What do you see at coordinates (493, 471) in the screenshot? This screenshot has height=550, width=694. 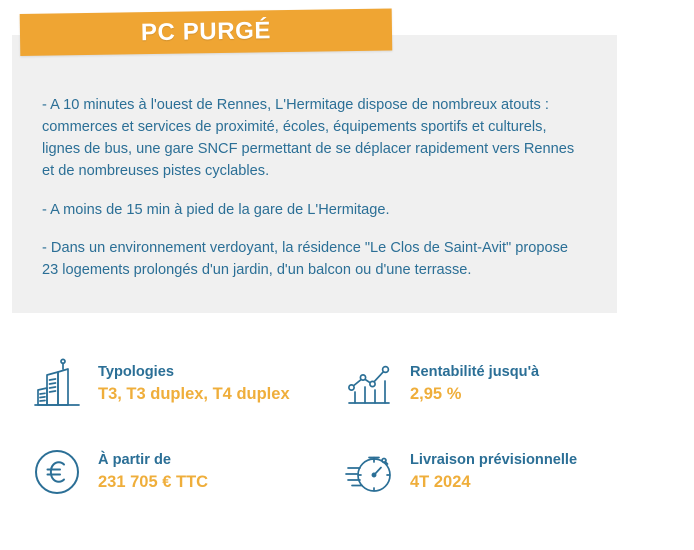 I see `feature-text-livraison: Livraison prévisionnelle 4T 2024` at bounding box center [493, 471].